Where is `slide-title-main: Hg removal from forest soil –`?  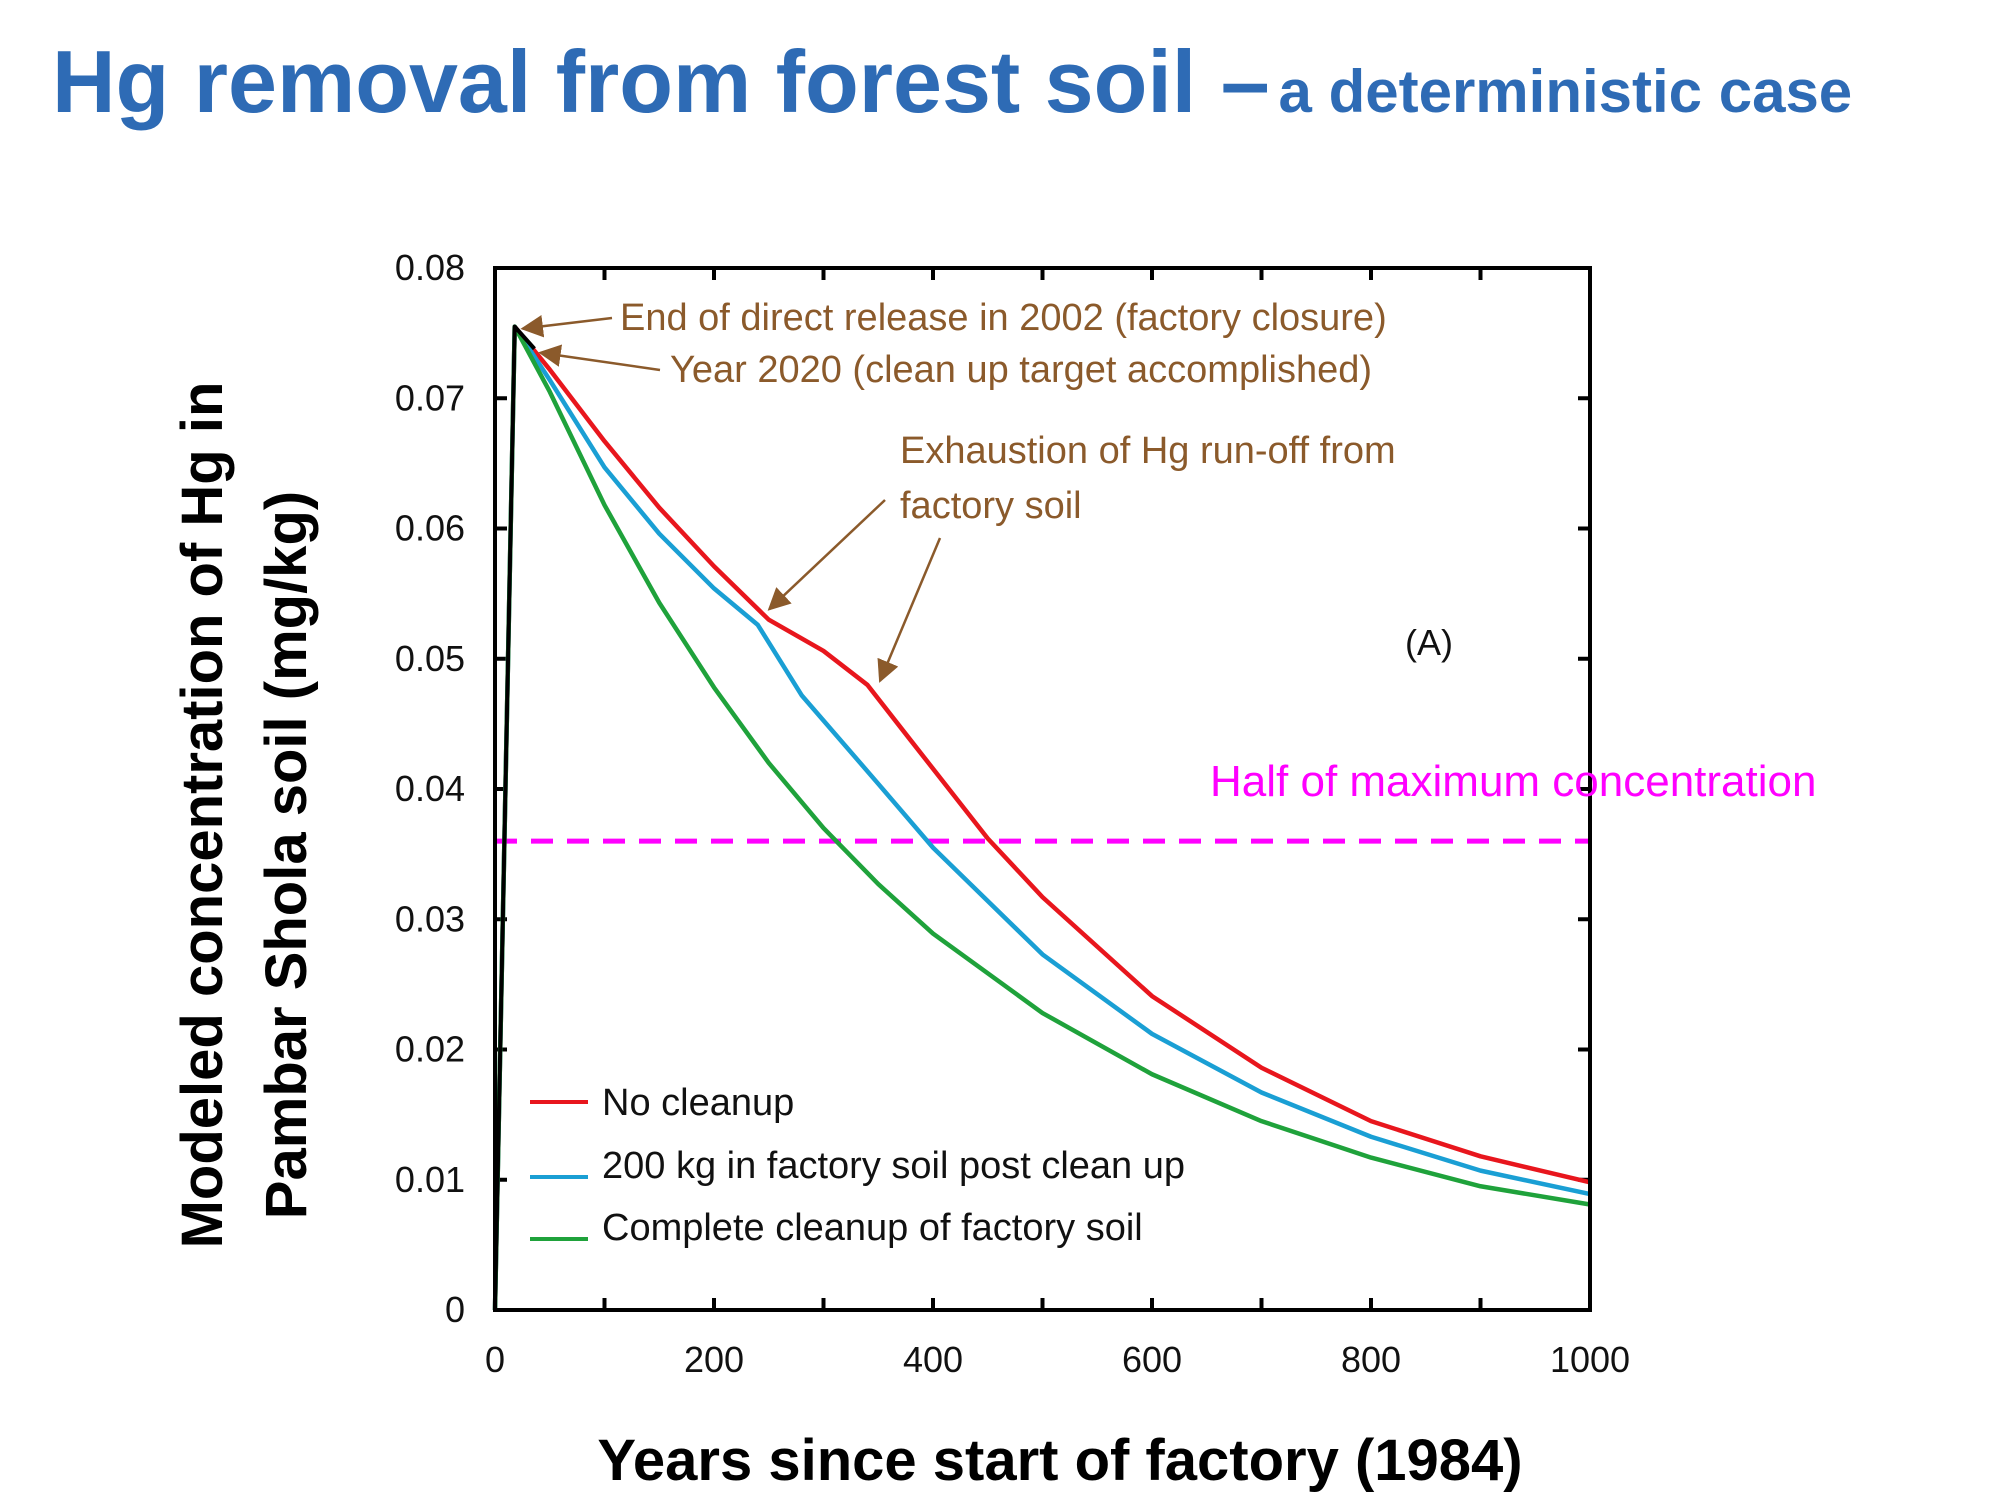 slide-title-main: Hg removal from forest soil – is located at coordinates (661, 81).